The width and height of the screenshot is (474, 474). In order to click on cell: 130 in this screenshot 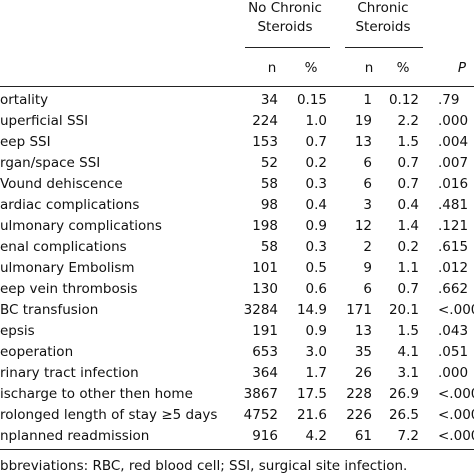, I will do `click(265, 289)`.